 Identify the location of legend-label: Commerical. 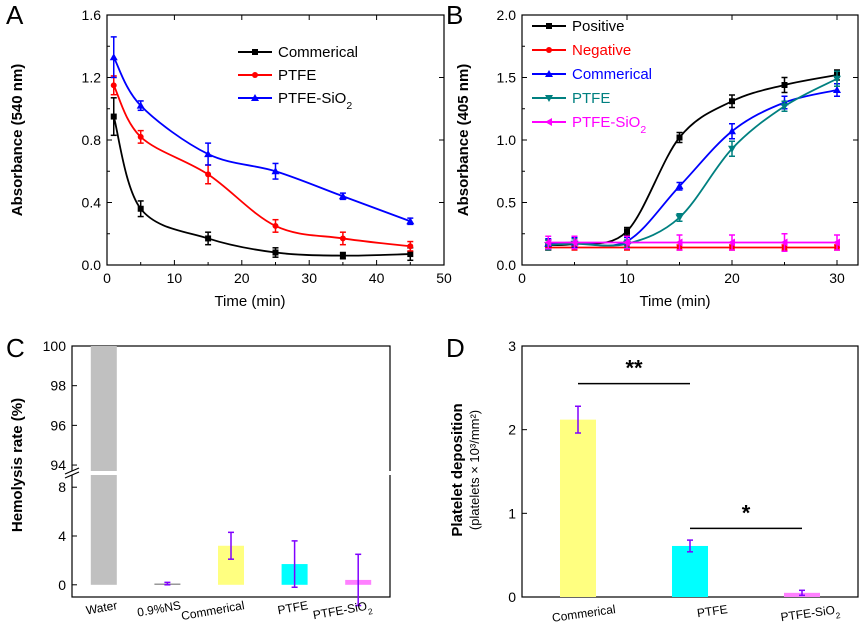
(318, 52).